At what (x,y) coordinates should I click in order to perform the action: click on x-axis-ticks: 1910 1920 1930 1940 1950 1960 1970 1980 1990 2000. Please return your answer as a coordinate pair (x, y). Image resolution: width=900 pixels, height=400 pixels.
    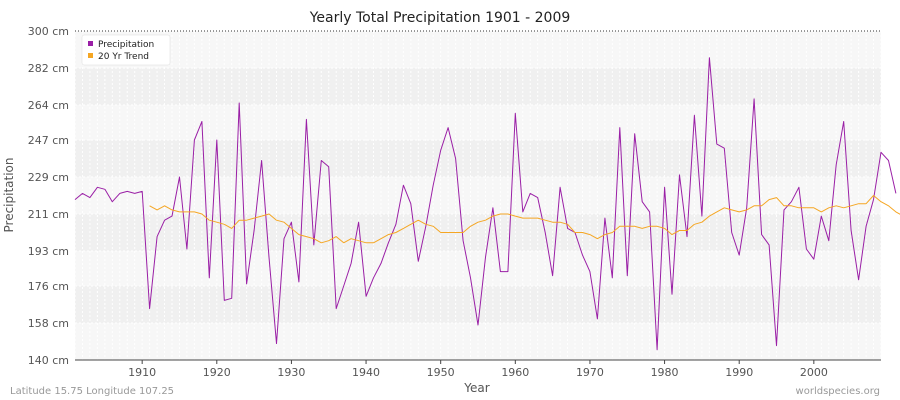
    Looking at the image, I should click on (478, 369).